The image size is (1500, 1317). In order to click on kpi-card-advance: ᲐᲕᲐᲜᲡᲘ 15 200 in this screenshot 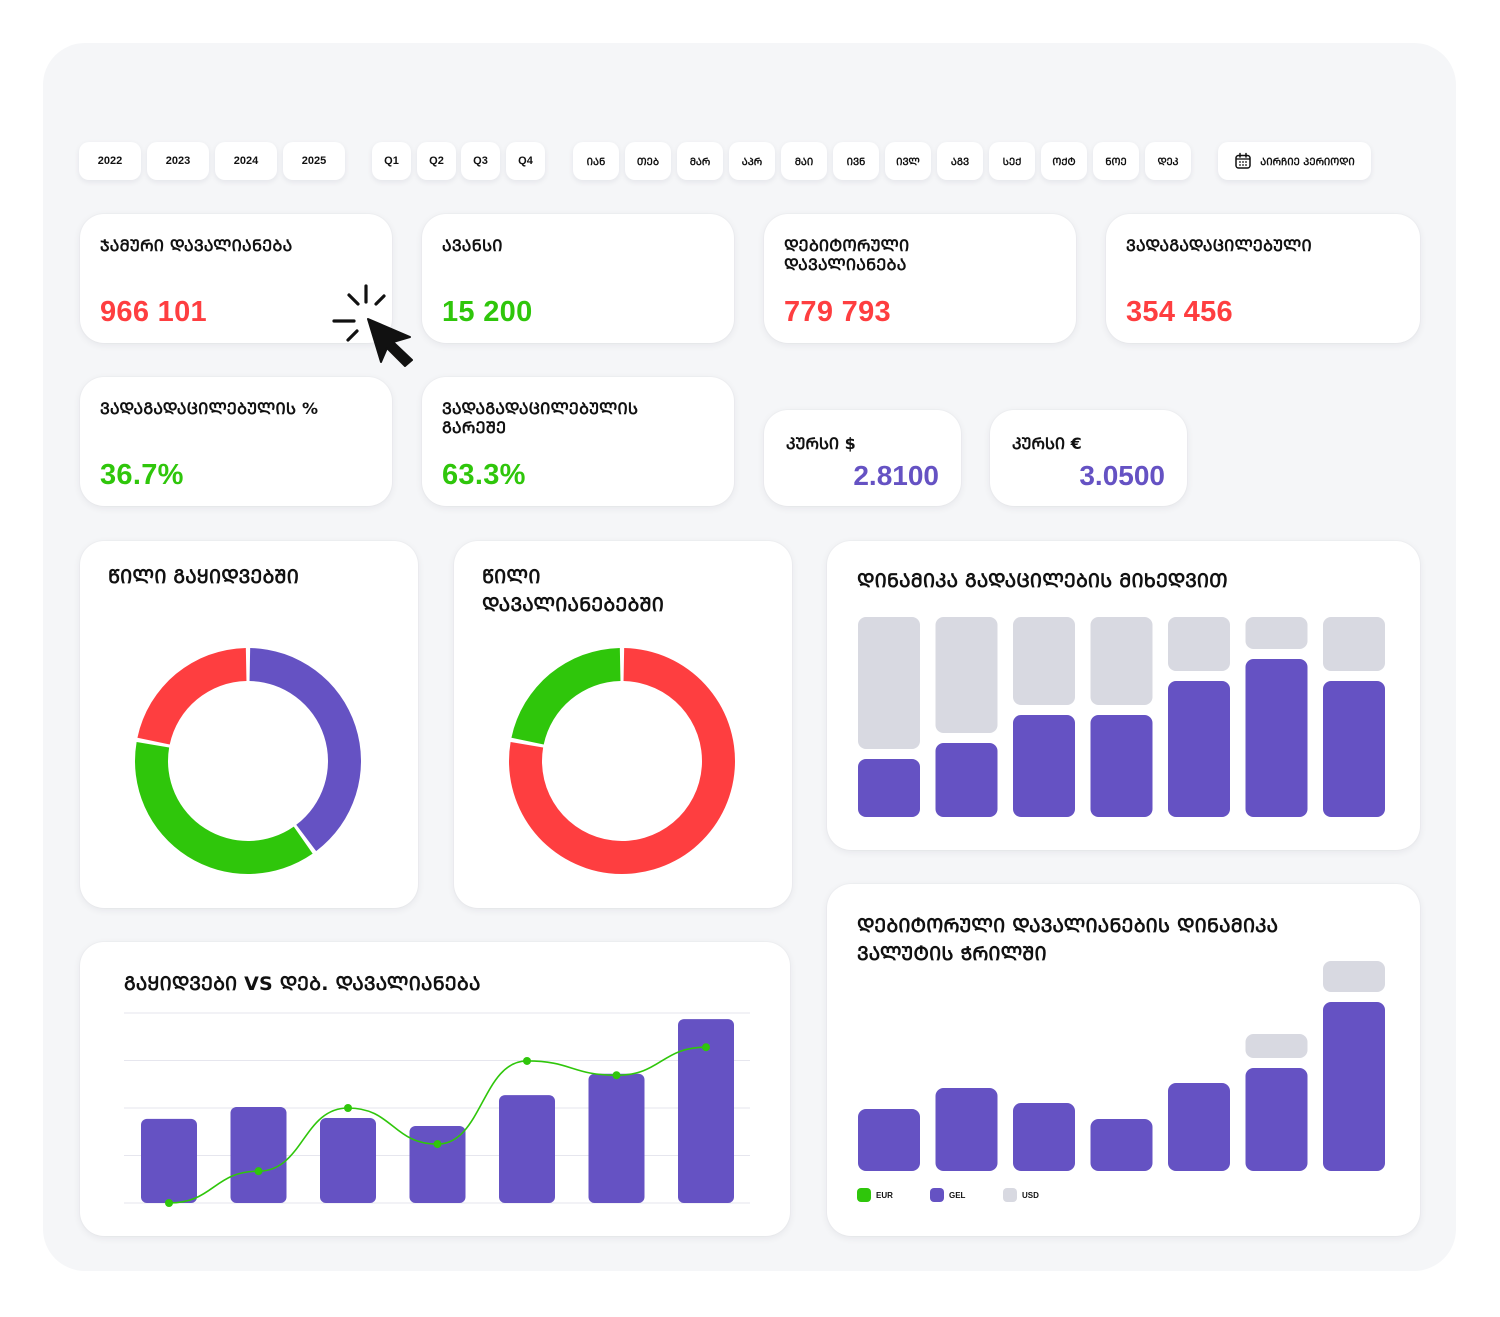, I will do `click(578, 278)`.